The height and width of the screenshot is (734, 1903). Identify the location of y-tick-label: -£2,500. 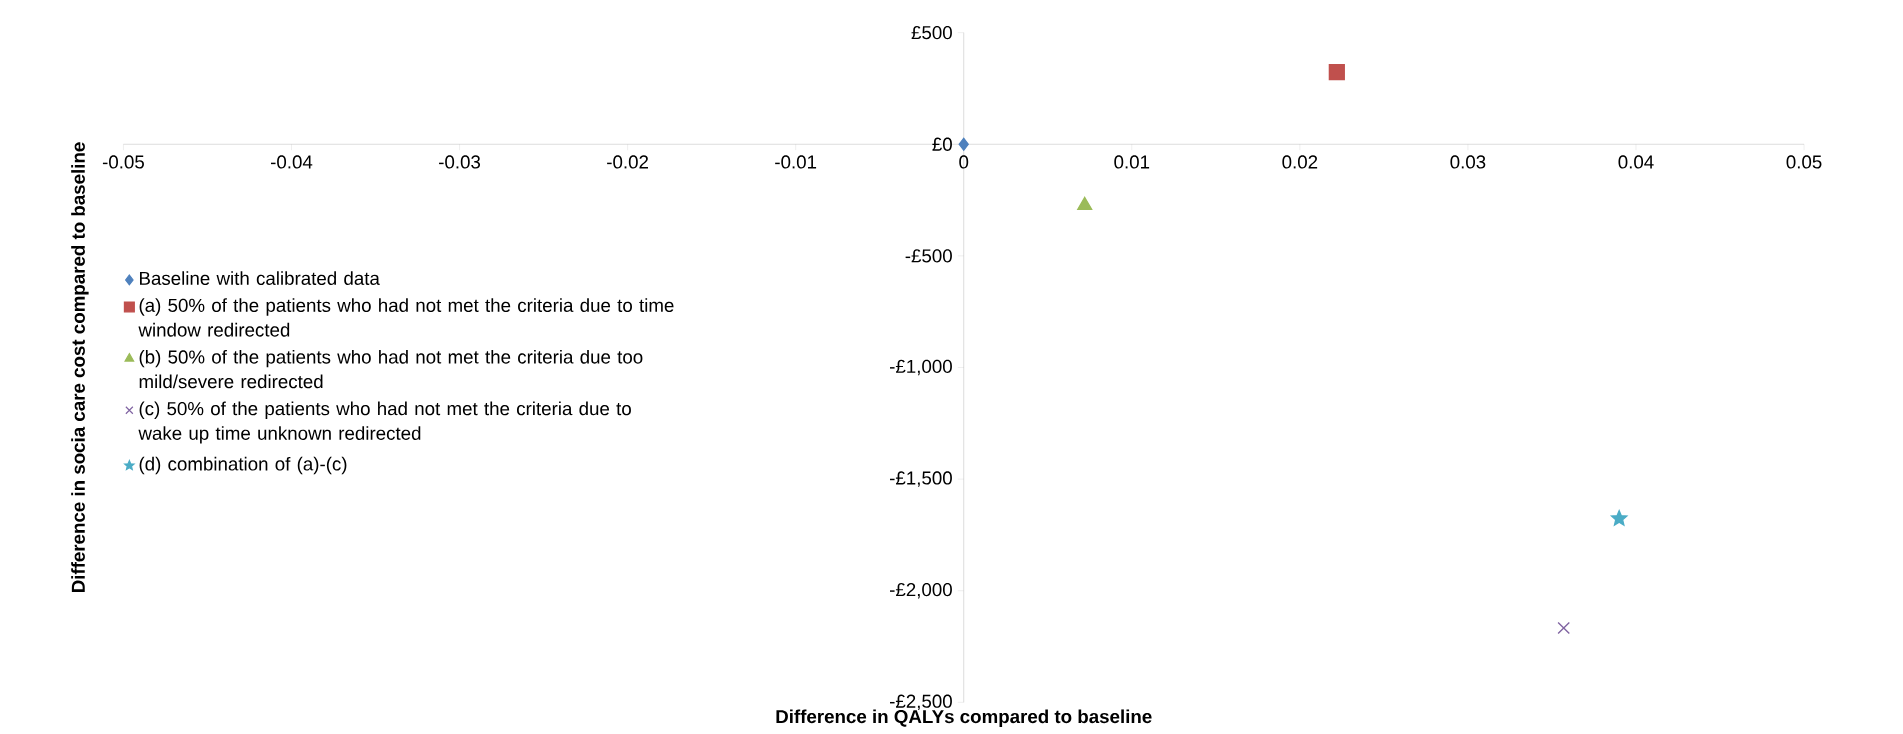
(921, 702).